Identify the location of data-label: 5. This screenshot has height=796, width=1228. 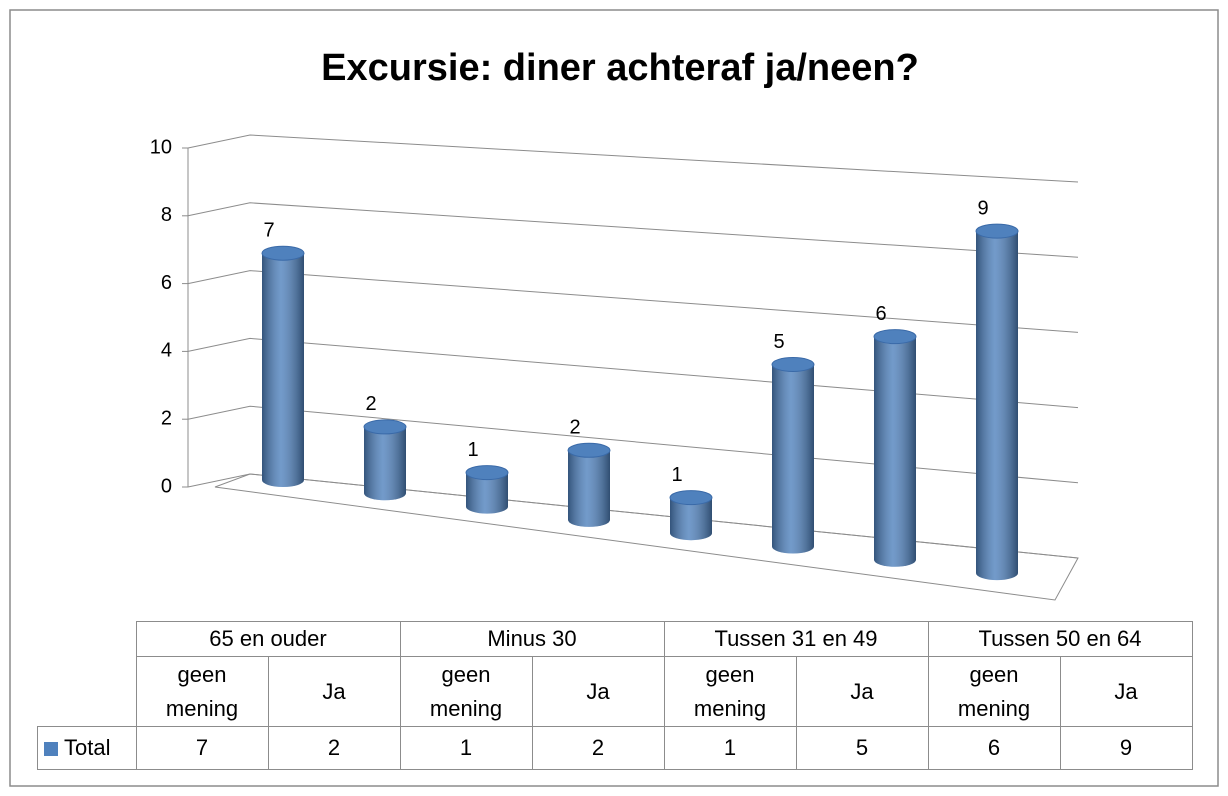
(778, 342).